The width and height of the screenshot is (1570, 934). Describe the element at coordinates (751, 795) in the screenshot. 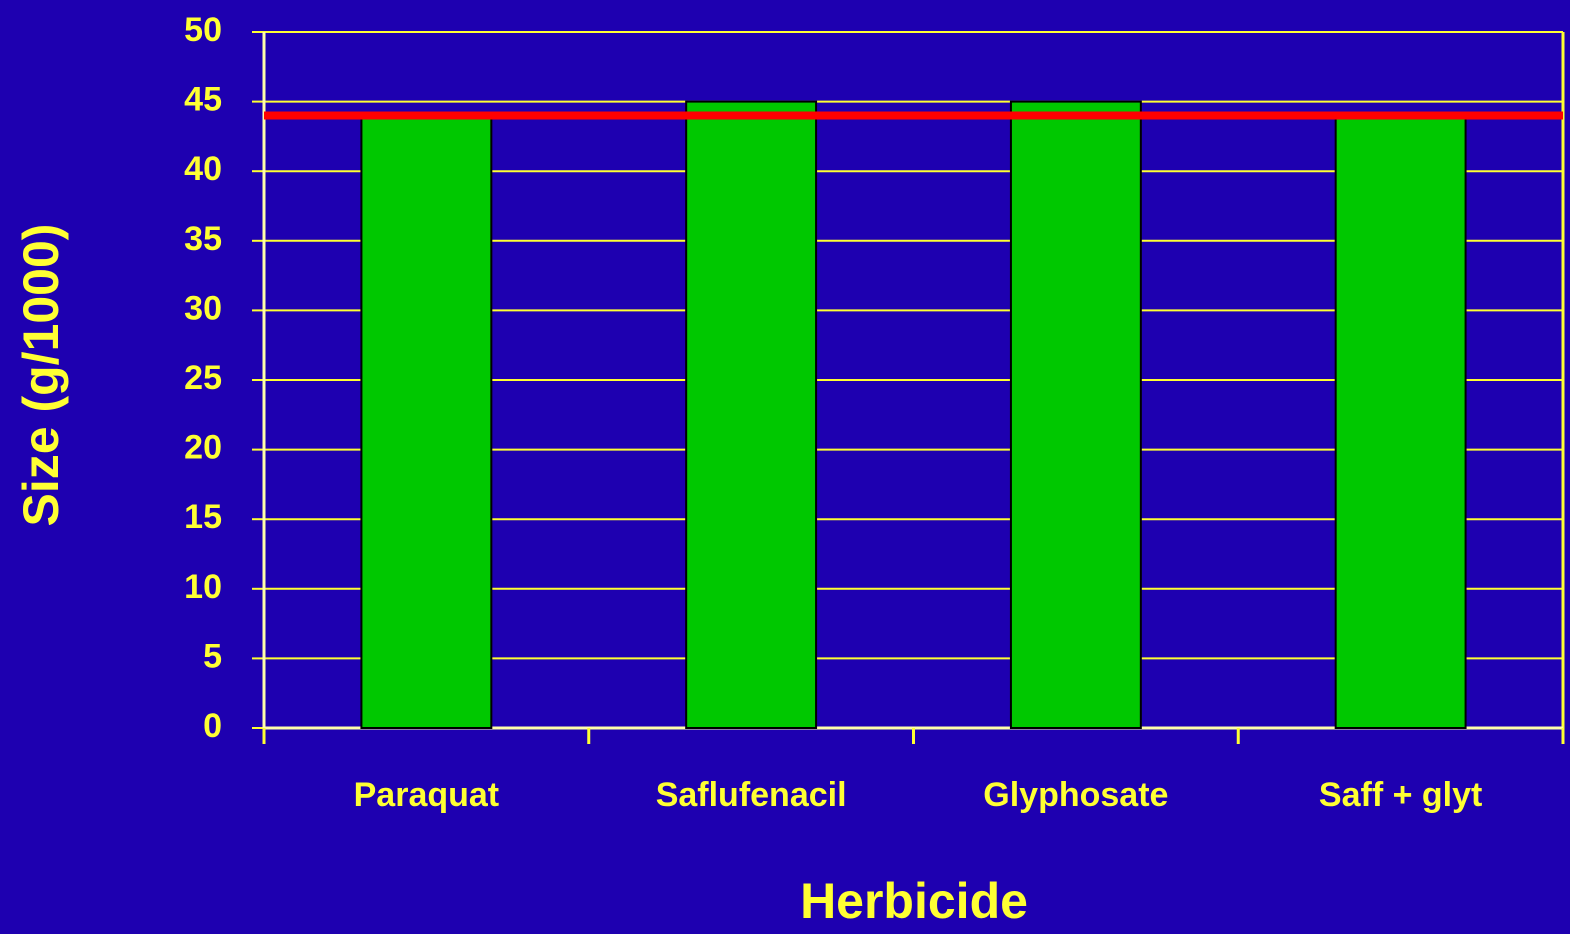

I see `x-tick-label: Saflufenacil` at that location.